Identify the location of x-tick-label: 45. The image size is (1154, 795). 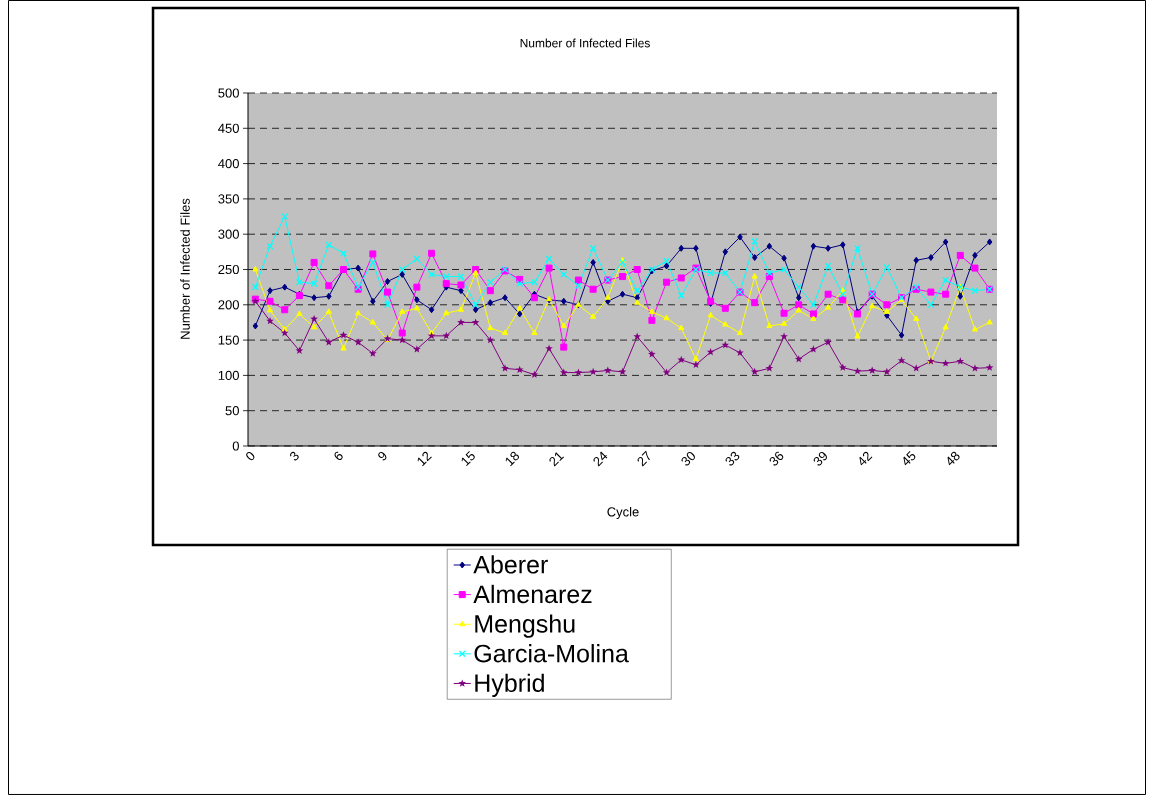
(909, 458).